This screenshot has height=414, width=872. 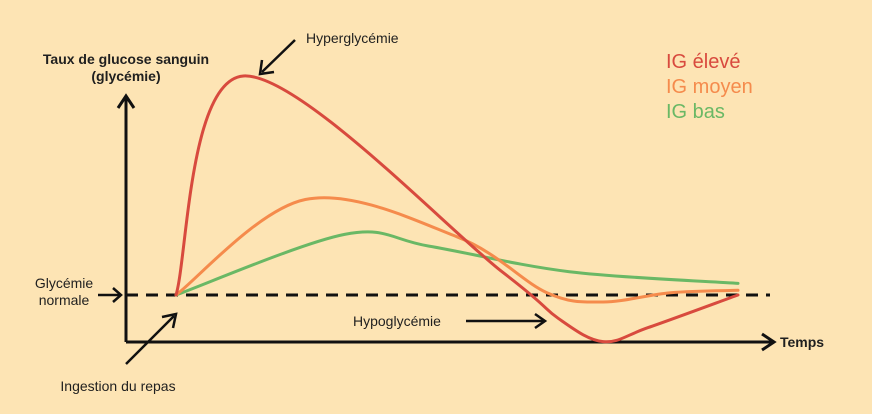 I want to click on hyper-arrow, so click(x=277, y=57).